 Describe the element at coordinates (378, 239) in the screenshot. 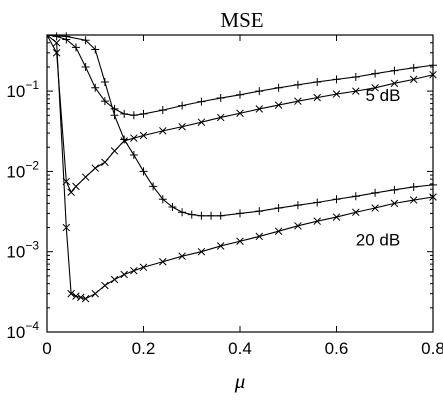

I see `curve-annotation: 20 dB` at that location.